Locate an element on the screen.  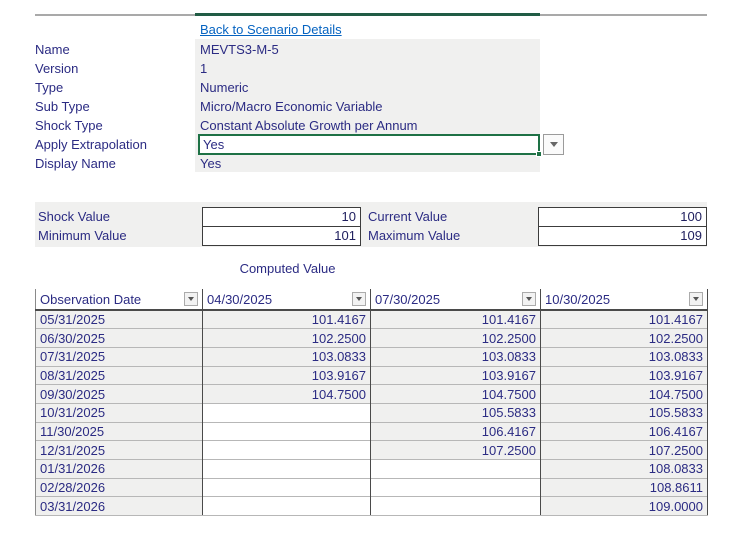
shock-value-input: 10 is located at coordinates (281, 217).